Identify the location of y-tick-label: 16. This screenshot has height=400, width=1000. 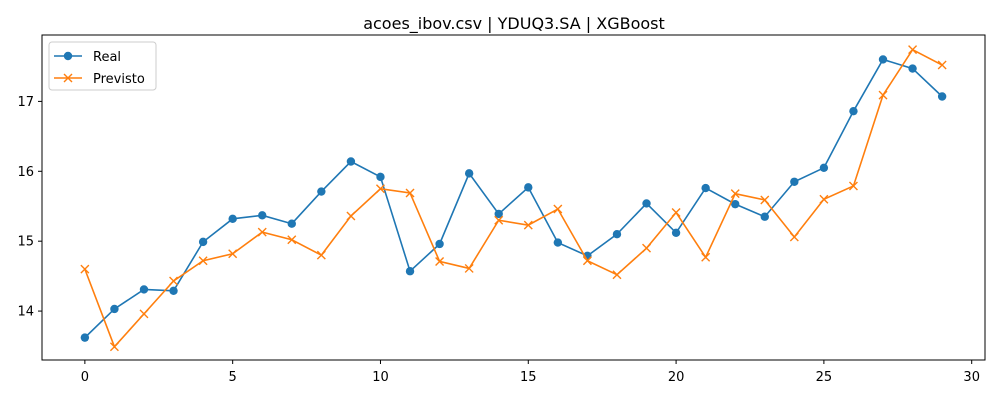
(25, 172).